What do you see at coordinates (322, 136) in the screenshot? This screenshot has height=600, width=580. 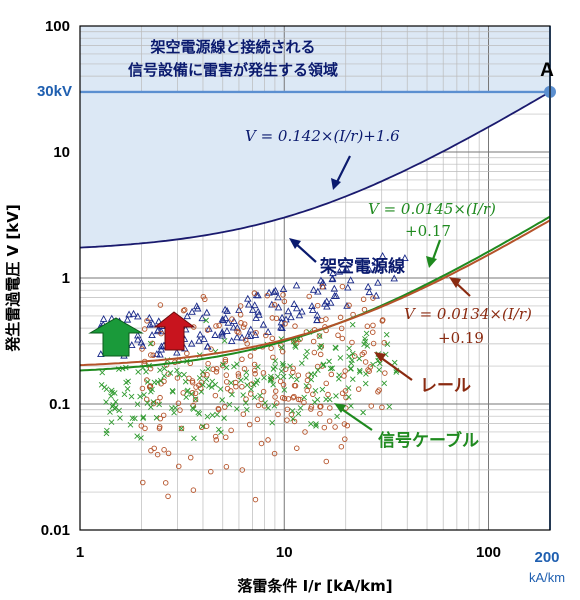 I see `overhead-equation: V = 0.142×(I/r)+1.6` at bounding box center [322, 136].